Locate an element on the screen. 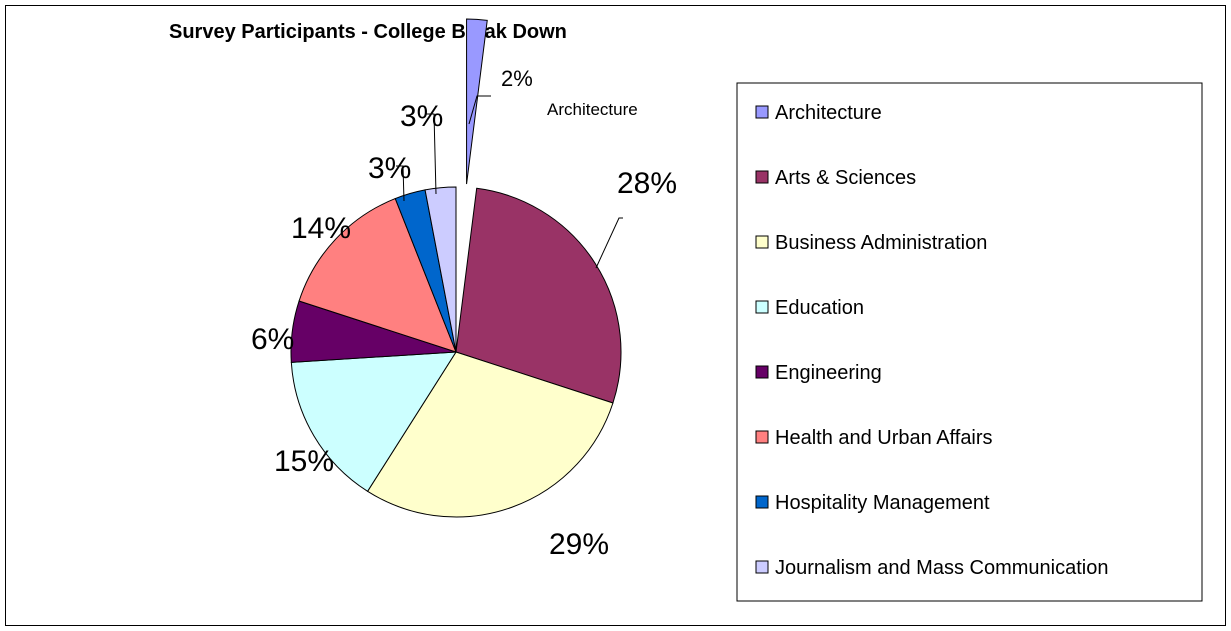 This screenshot has width=1231, height=631. legend-label: Journalism and Mass Communication is located at coordinates (941, 568).